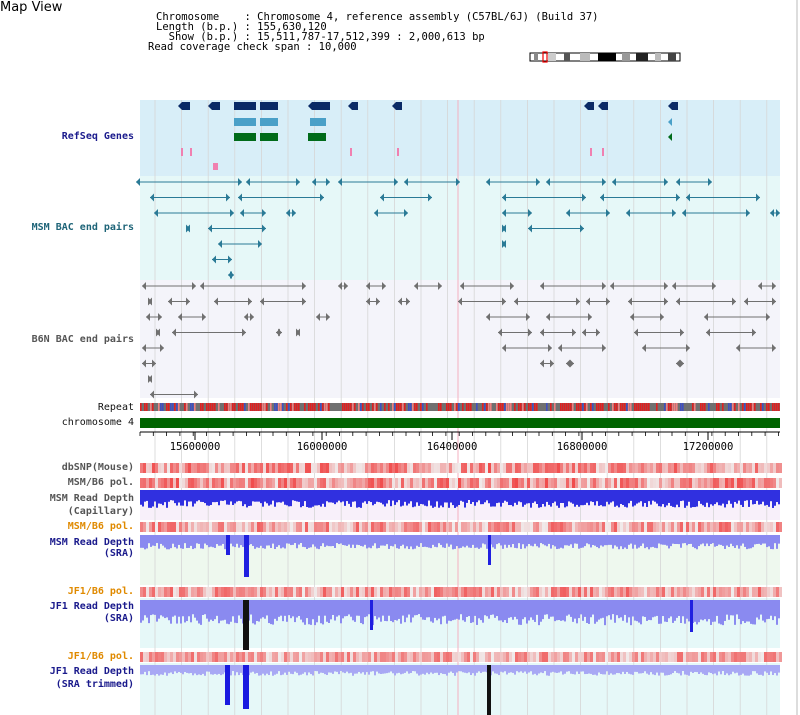 The image size is (800, 715). I want to click on msm-bac-track, so click(458, 228).